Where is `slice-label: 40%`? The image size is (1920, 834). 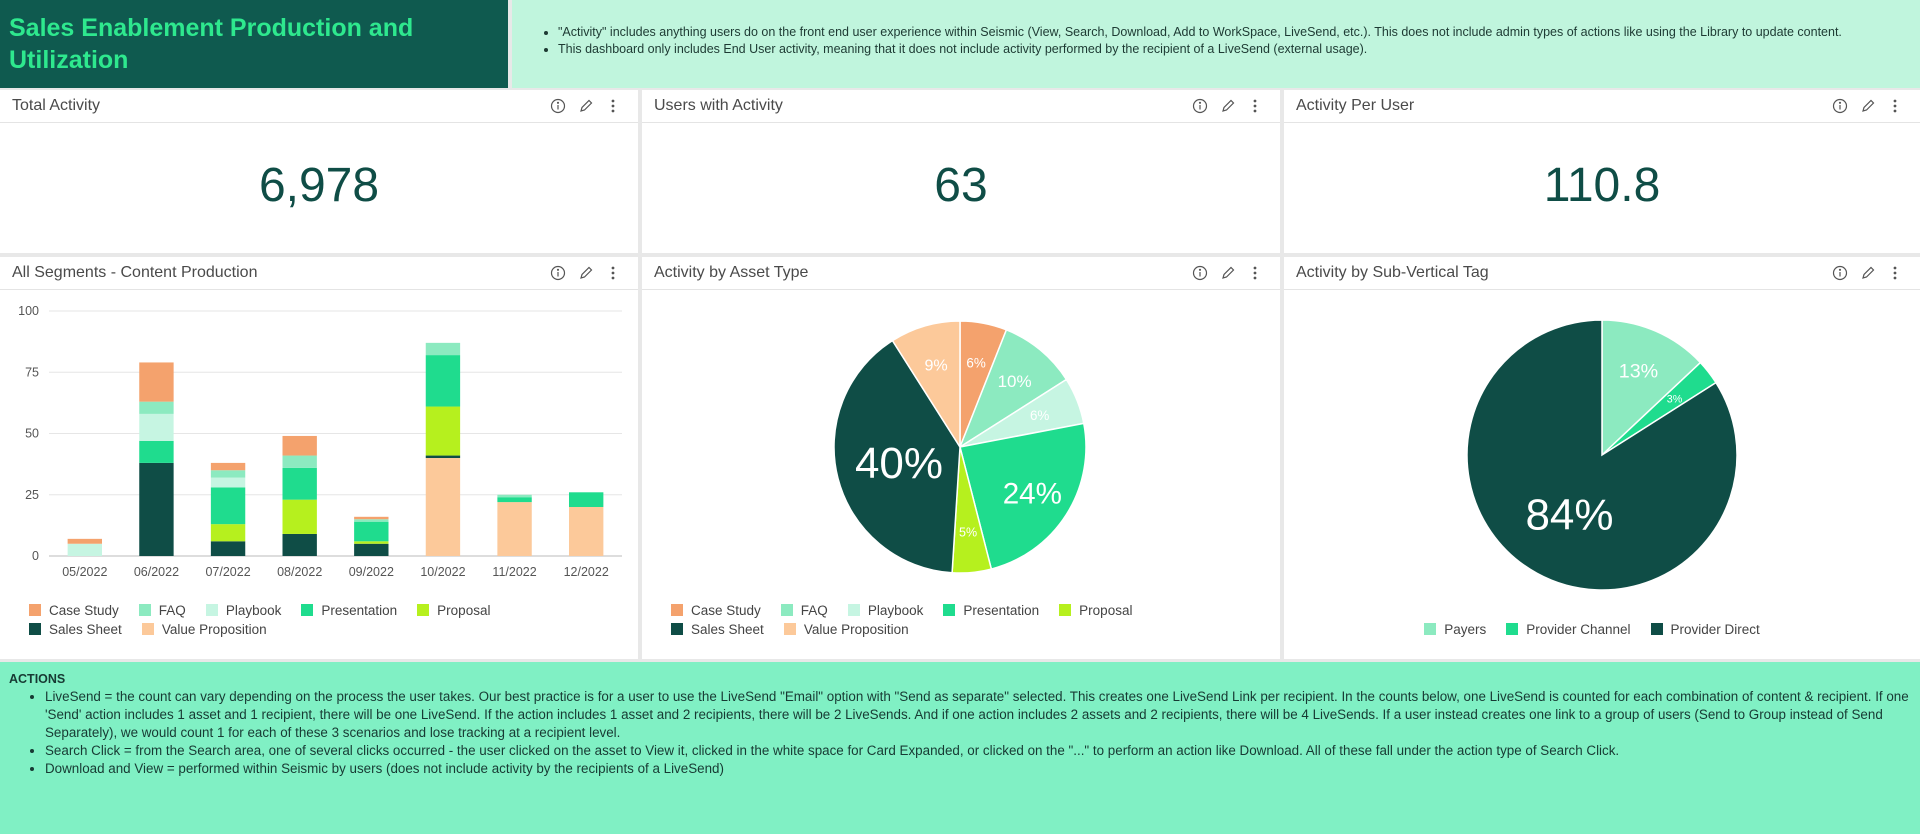 slice-label: 40% is located at coordinates (899, 463).